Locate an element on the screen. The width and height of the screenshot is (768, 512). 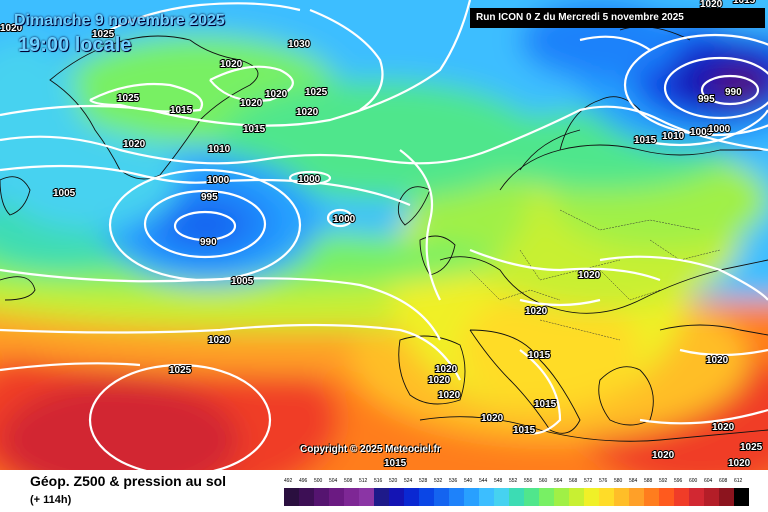
isobar-label: 995 is located at coordinates (209, 197).